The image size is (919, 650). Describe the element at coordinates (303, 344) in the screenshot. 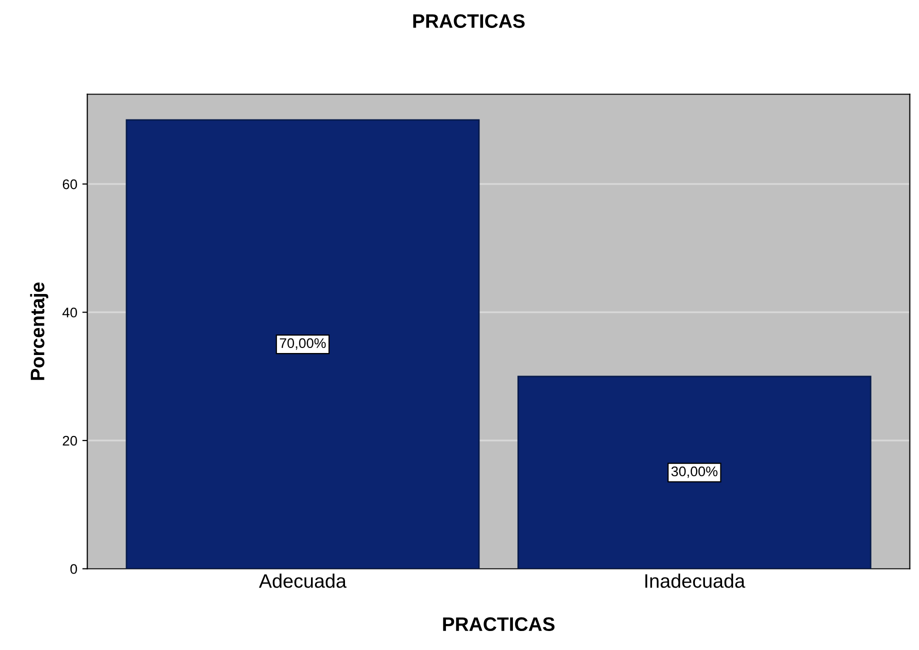

I see `data-label: 70,00%` at that location.